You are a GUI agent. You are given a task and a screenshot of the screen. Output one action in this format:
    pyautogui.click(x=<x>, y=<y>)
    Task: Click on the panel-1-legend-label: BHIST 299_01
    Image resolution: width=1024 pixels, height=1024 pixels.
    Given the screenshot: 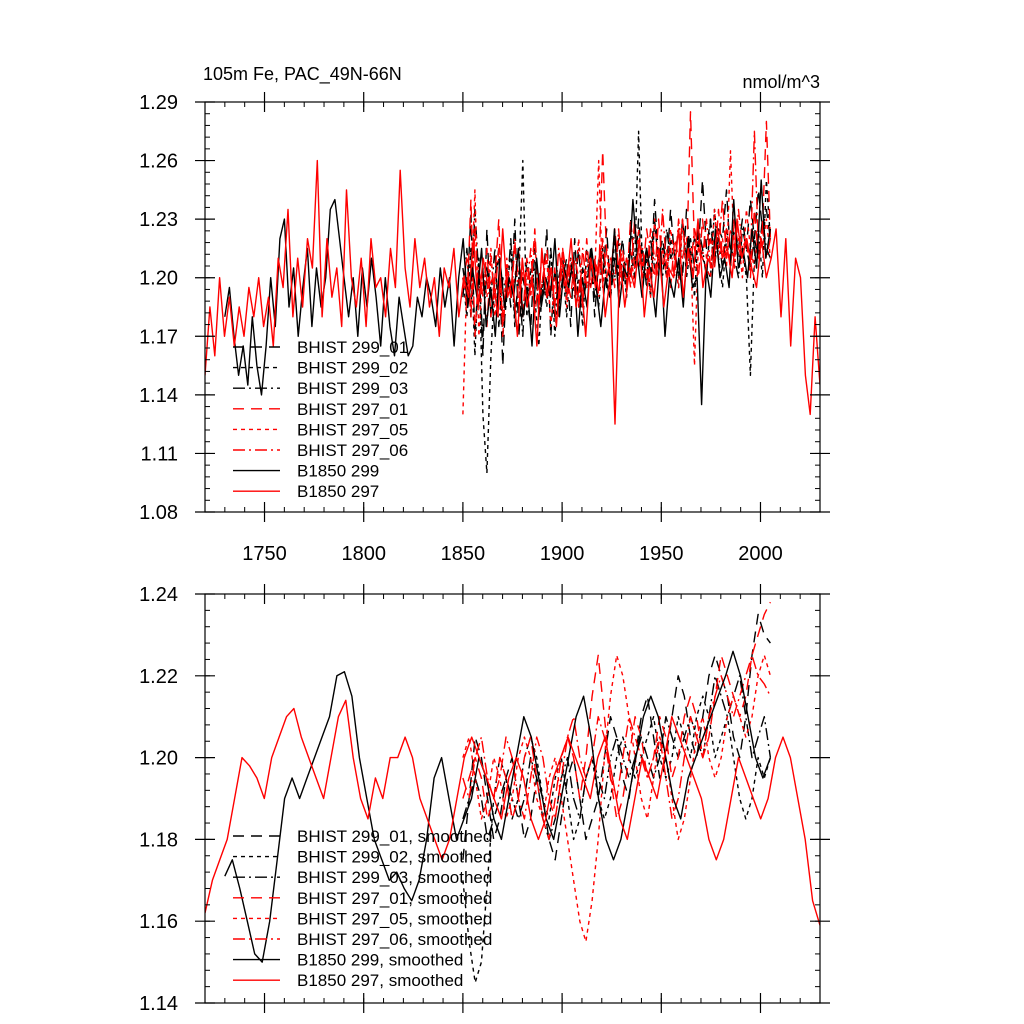 What is the action you would take?
    pyautogui.click(x=352, y=347)
    